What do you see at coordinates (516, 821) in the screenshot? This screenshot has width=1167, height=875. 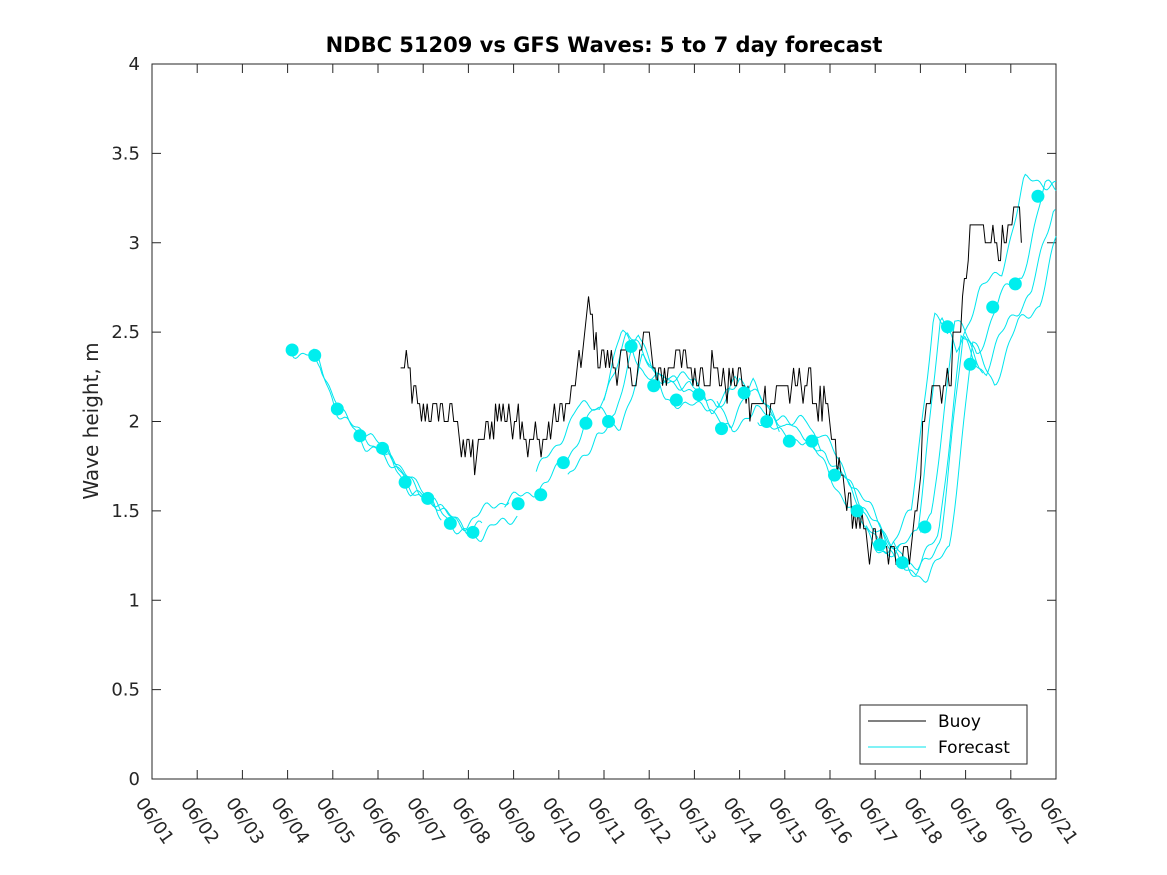 I see `x-tick-label: 06/09` at bounding box center [516, 821].